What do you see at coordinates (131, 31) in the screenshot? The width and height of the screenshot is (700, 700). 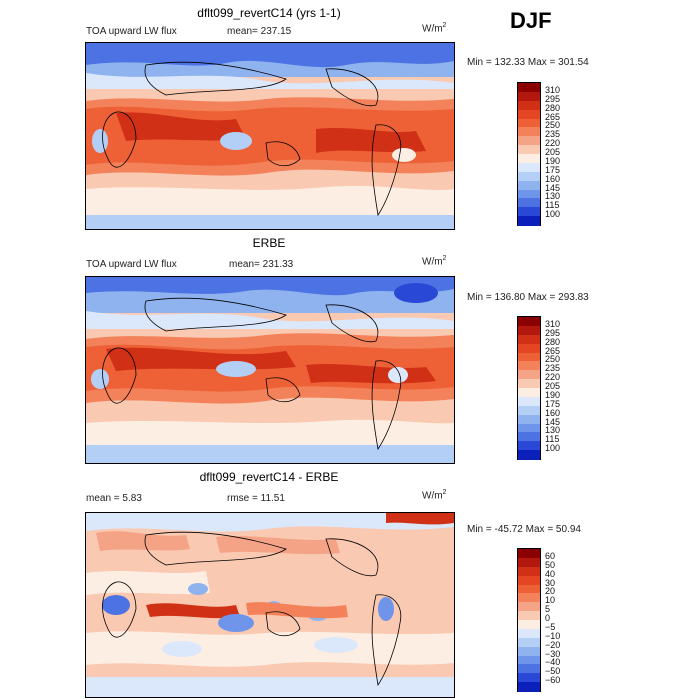 I see `panel-subtitle-model: TOA upward LW flux` at bounding box center [131, 31].